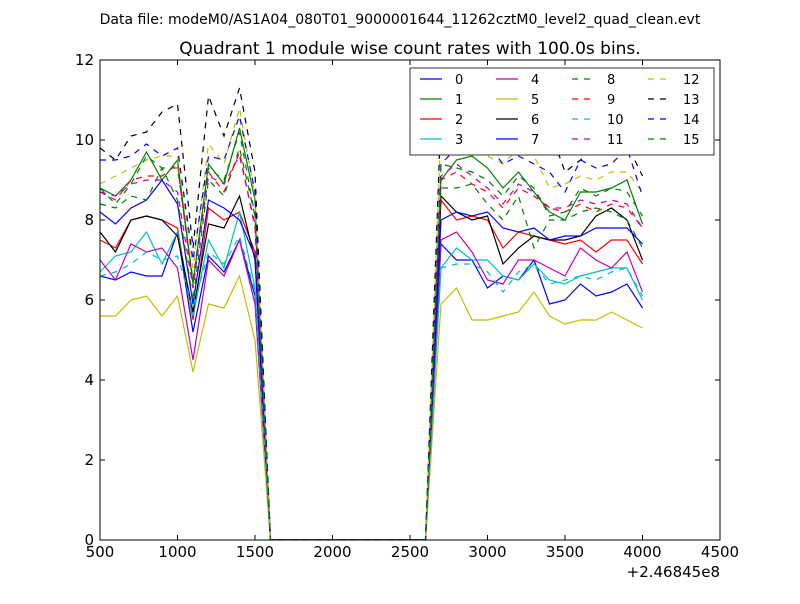  What do you see at coordinates (565, 552) in the screenshot?
I see `x-tick-label: 3500` at bounding box center [565, 552].